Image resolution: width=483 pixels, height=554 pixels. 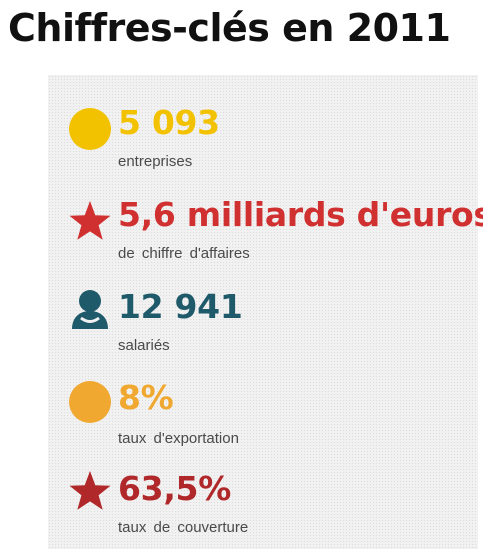 What do you see at coordinates (180, 306) in the screenshot?
I see `stat-value: 12 941` at bounding box center [180, 306].